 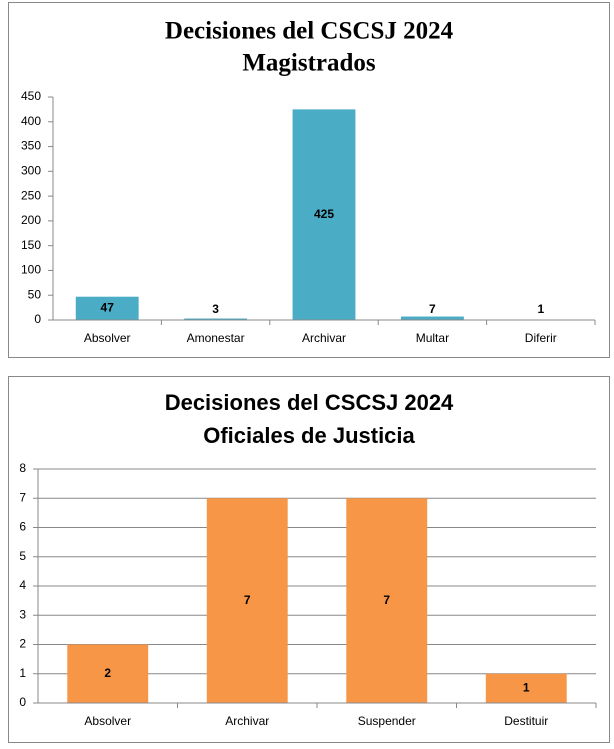 What do you see at coordinates (309, 435) in the screenshot?
I see `chart-subtitle: Oficiales de Justicia` at bounding box center [309, 435].